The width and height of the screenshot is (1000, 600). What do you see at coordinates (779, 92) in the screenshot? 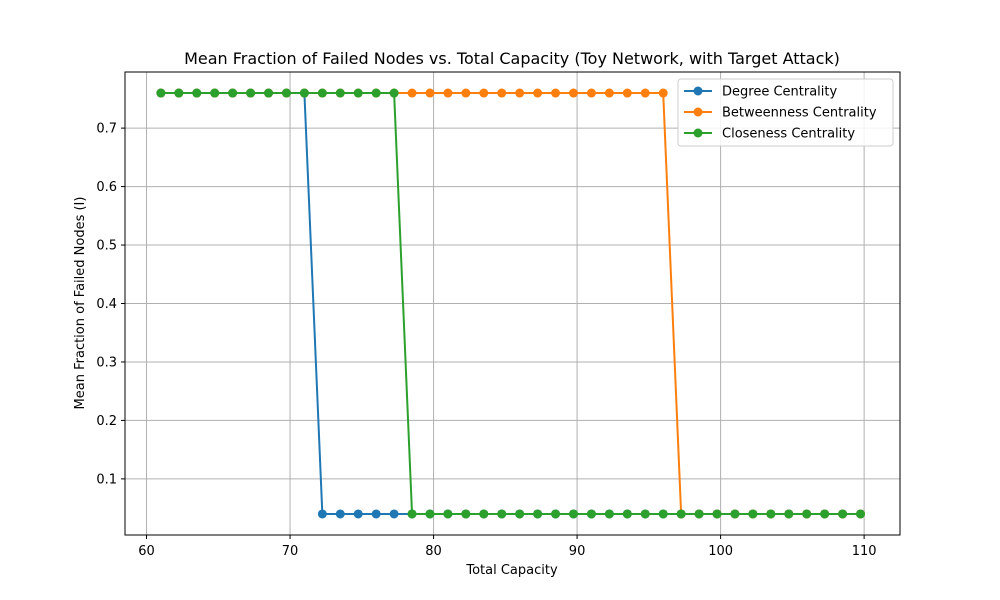
I see `legend-label: Degree Centrality` at bounding box center [779, 92].